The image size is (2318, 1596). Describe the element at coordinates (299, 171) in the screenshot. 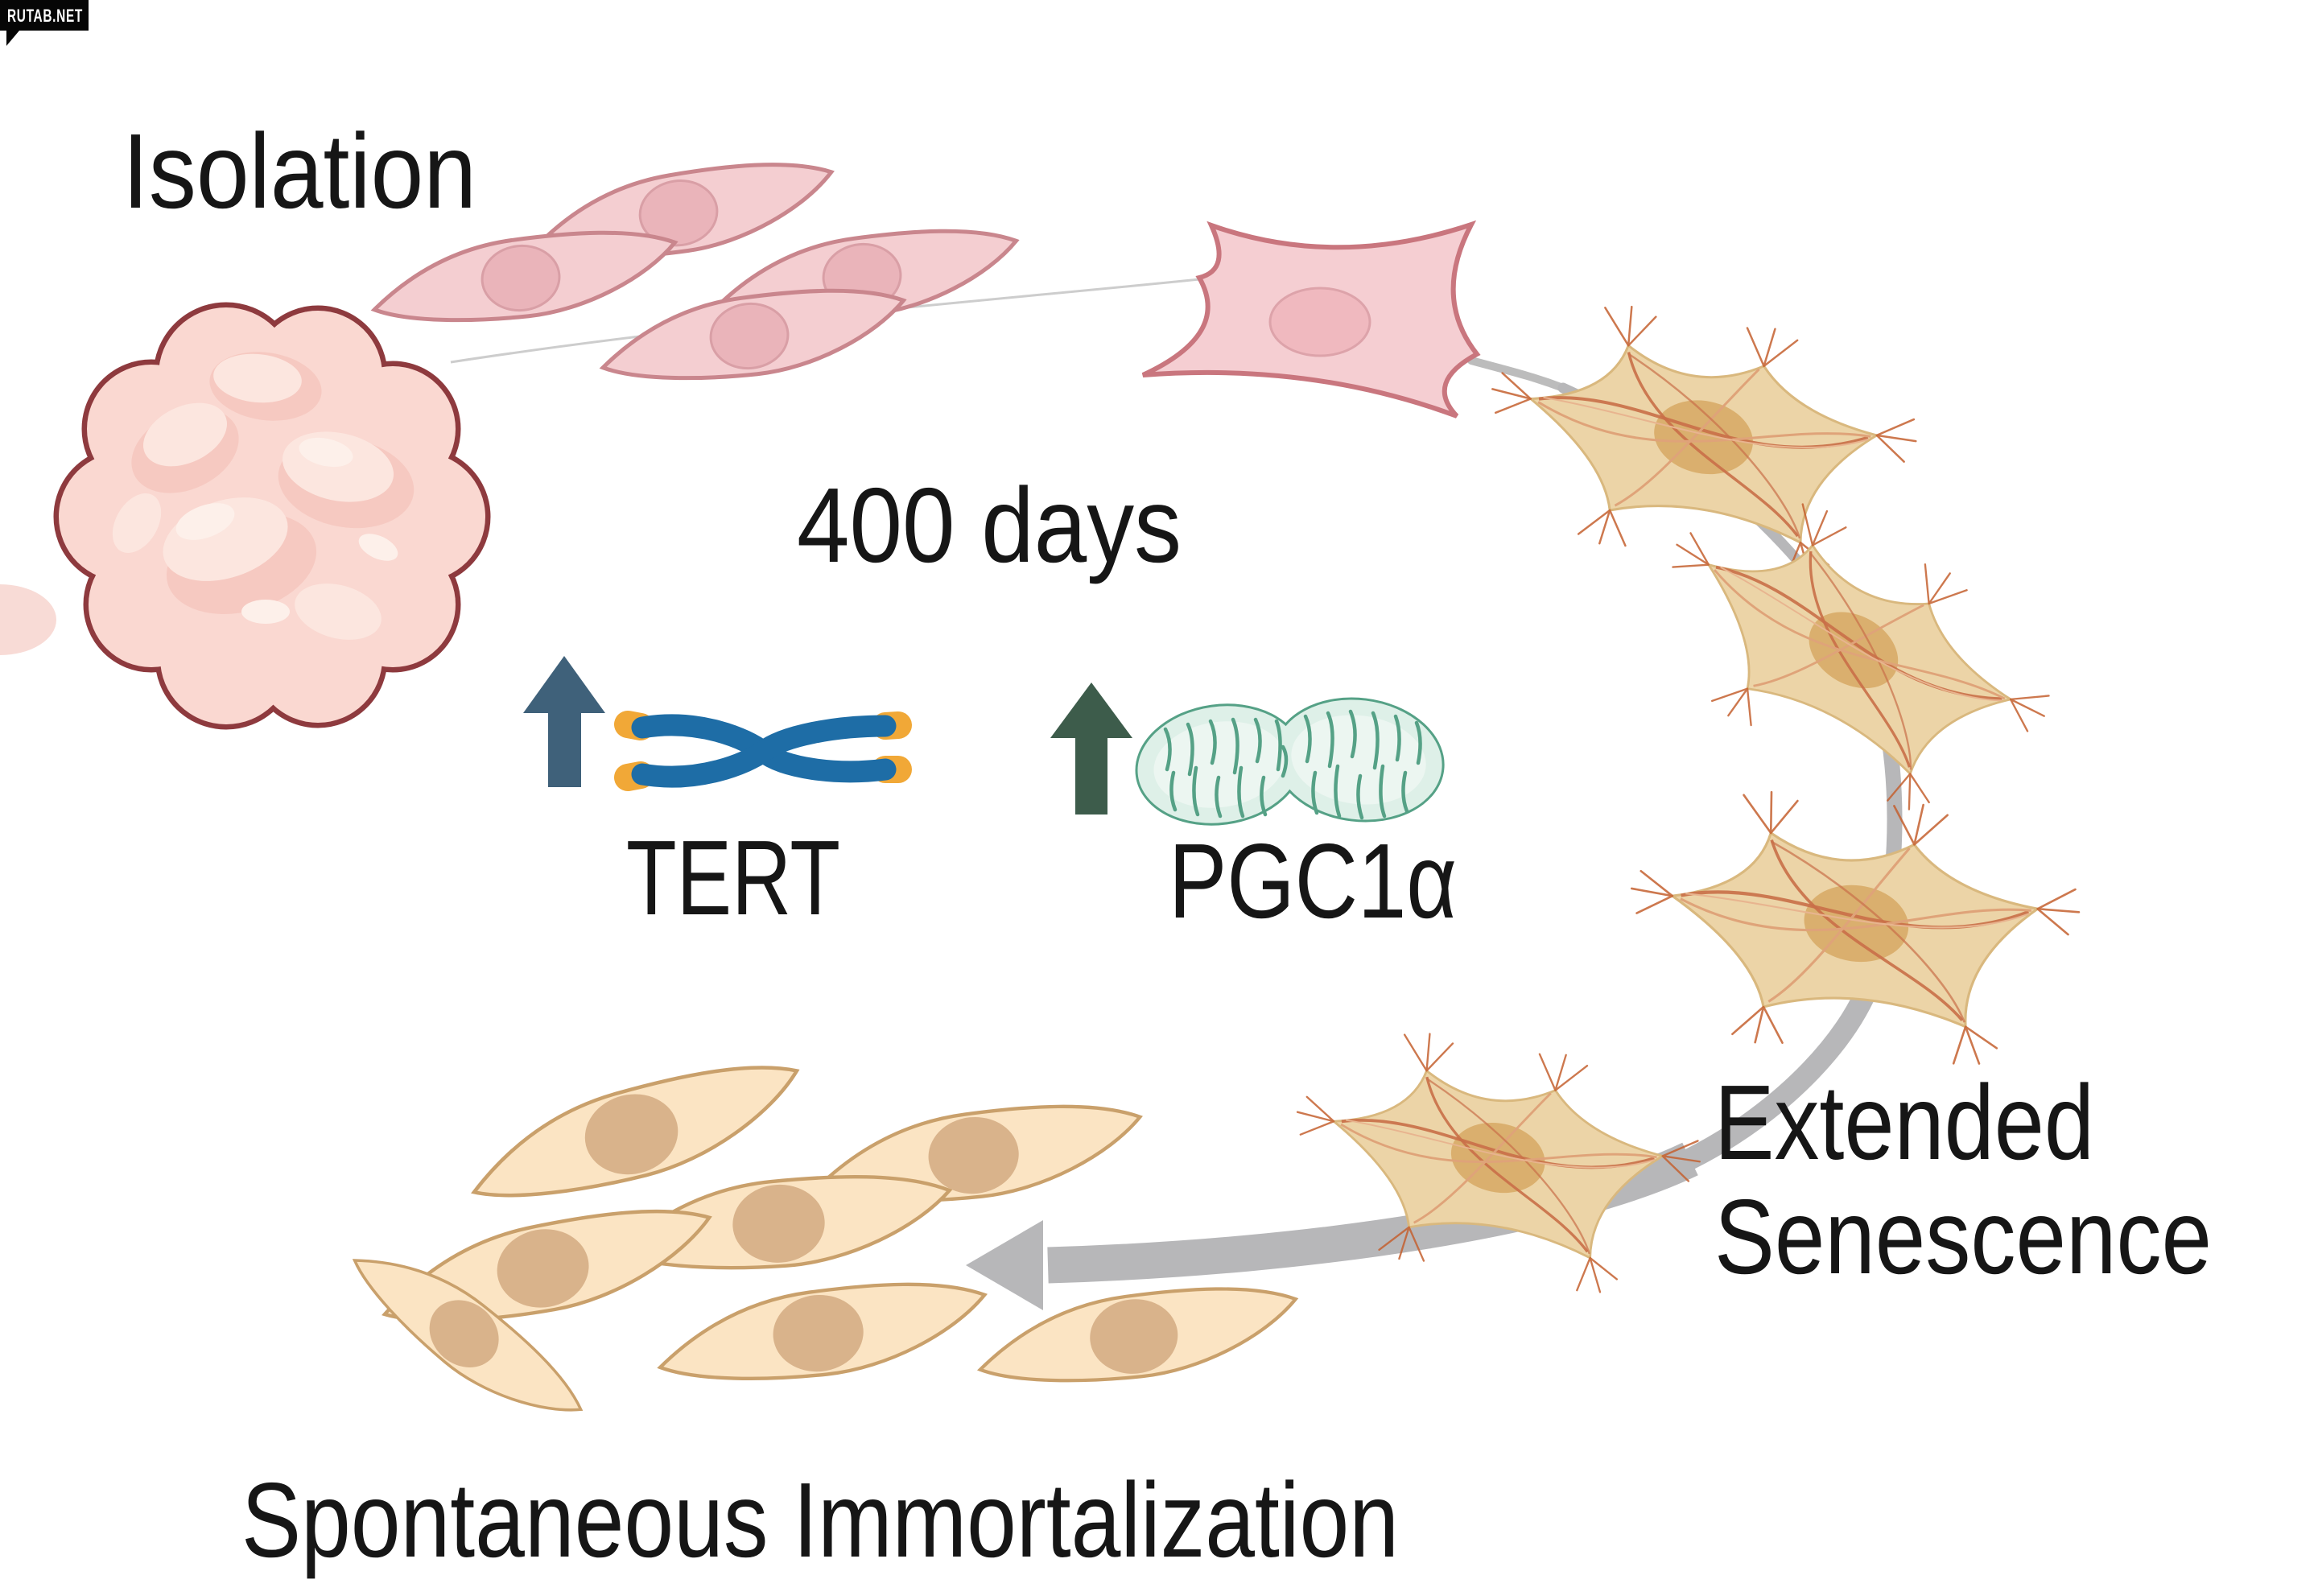

I see `isolation-label: Isolation` at that location.